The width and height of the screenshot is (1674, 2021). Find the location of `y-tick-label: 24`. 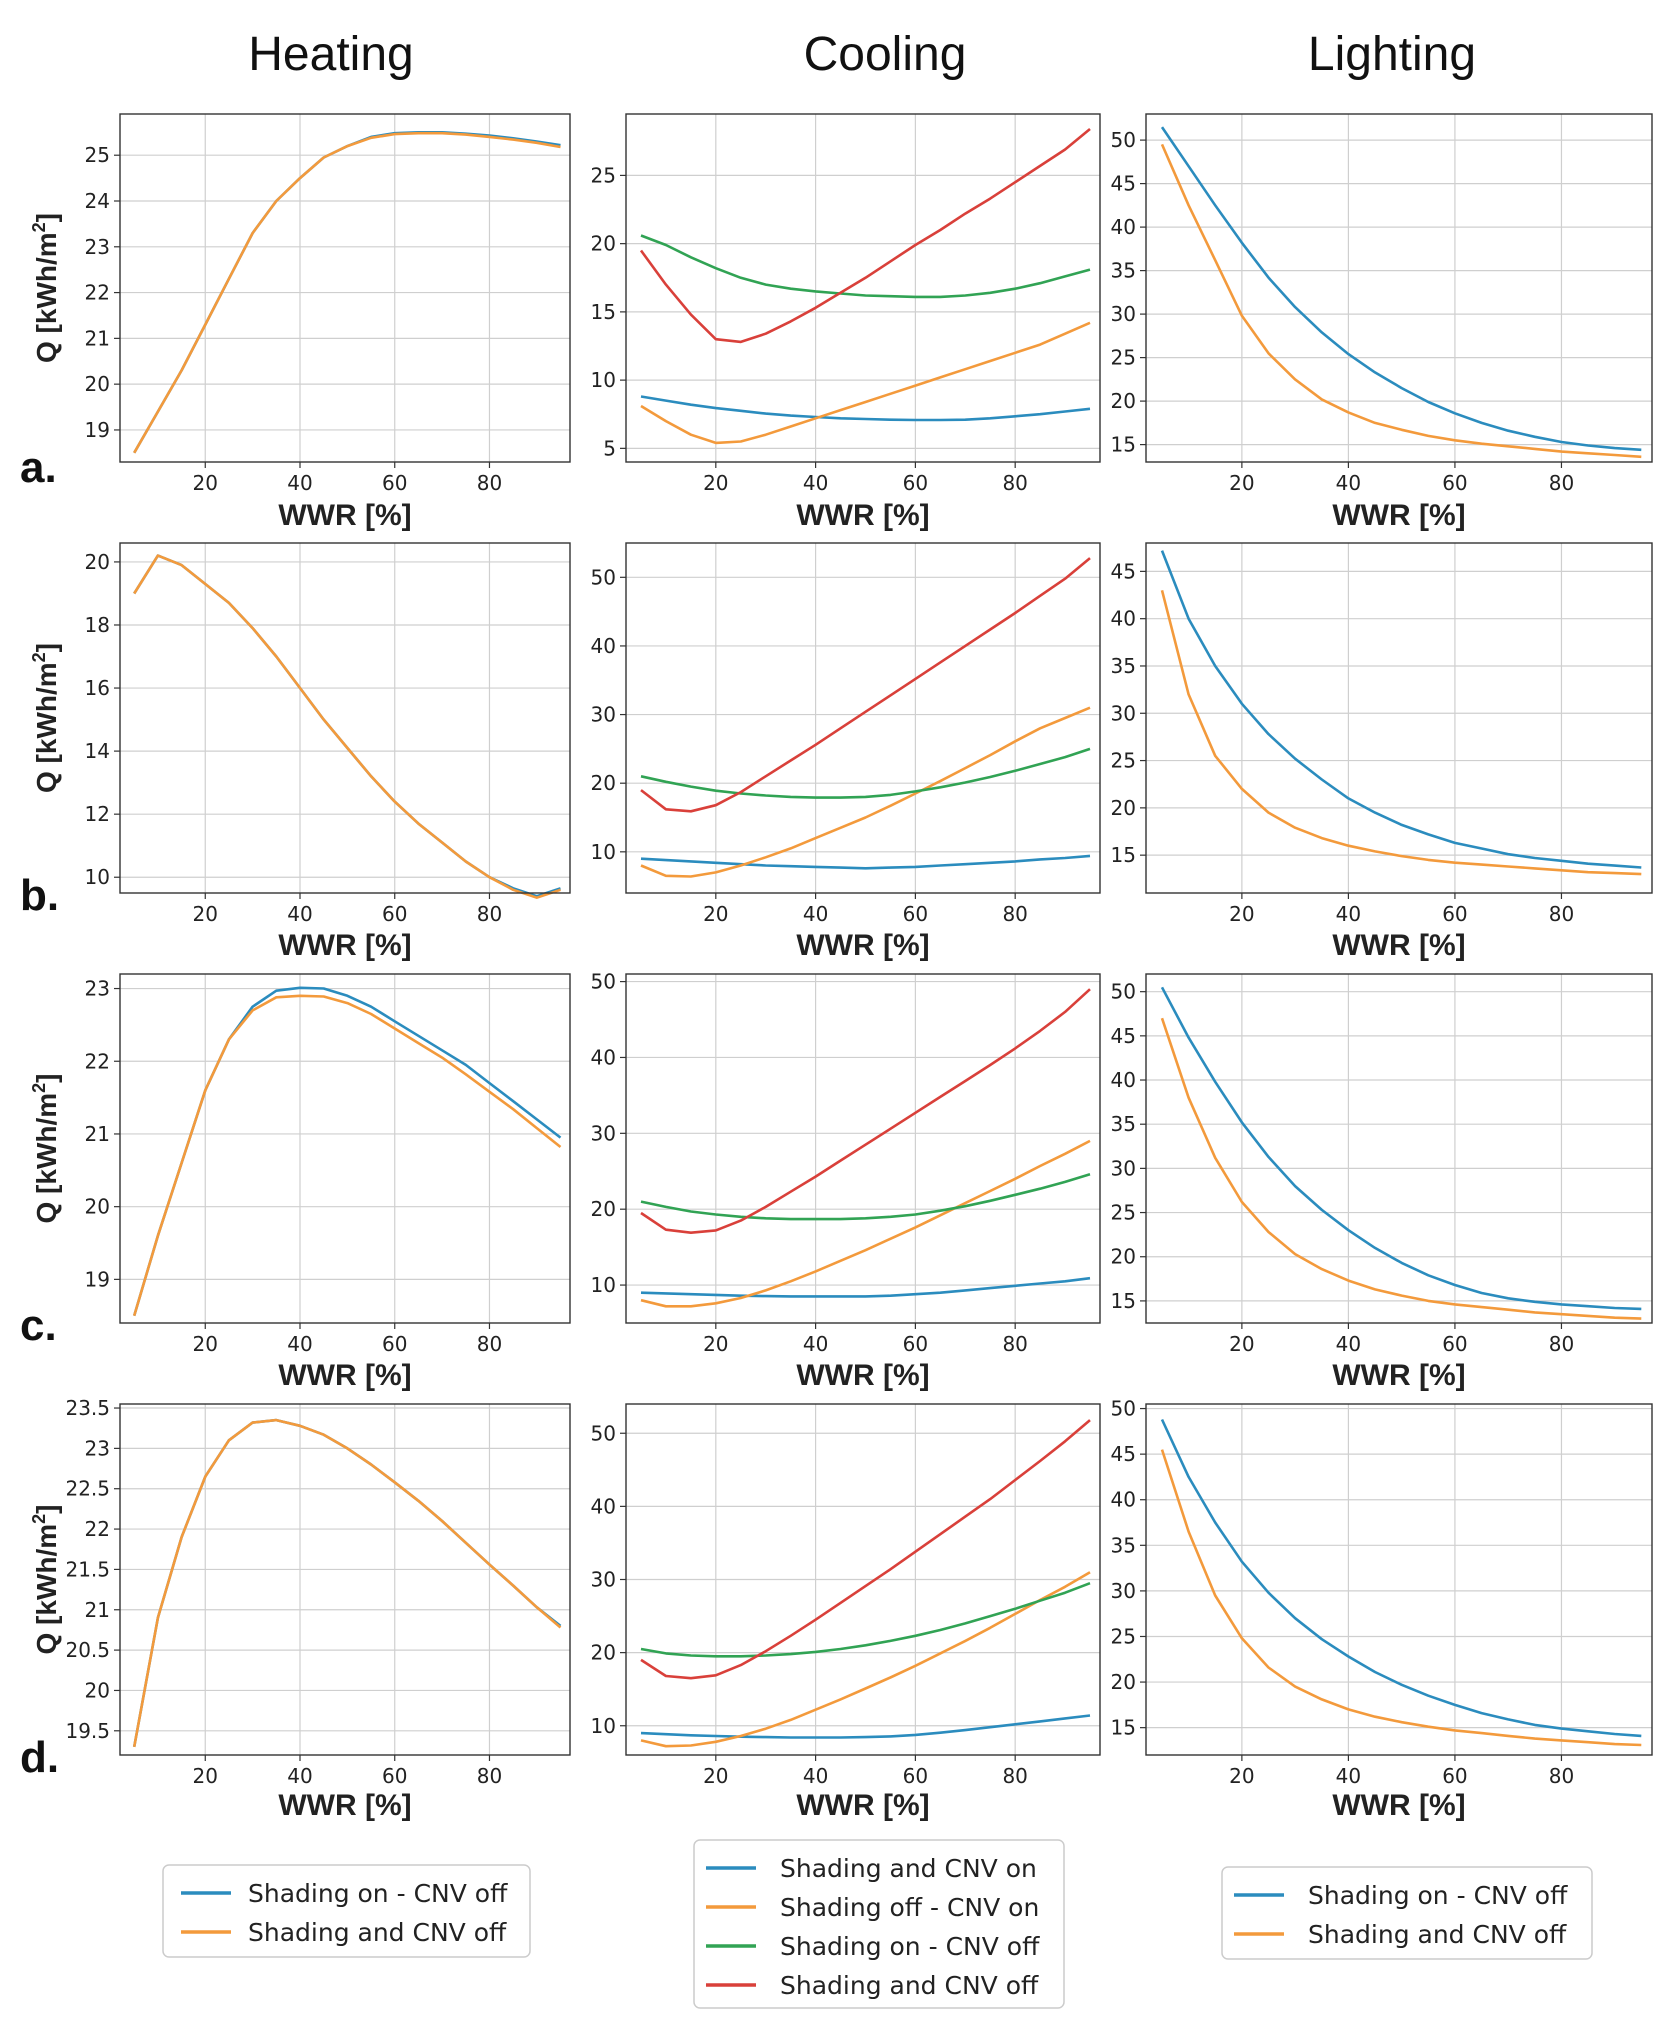

y-tick-label: 24 is located at coordinates (97, 201).